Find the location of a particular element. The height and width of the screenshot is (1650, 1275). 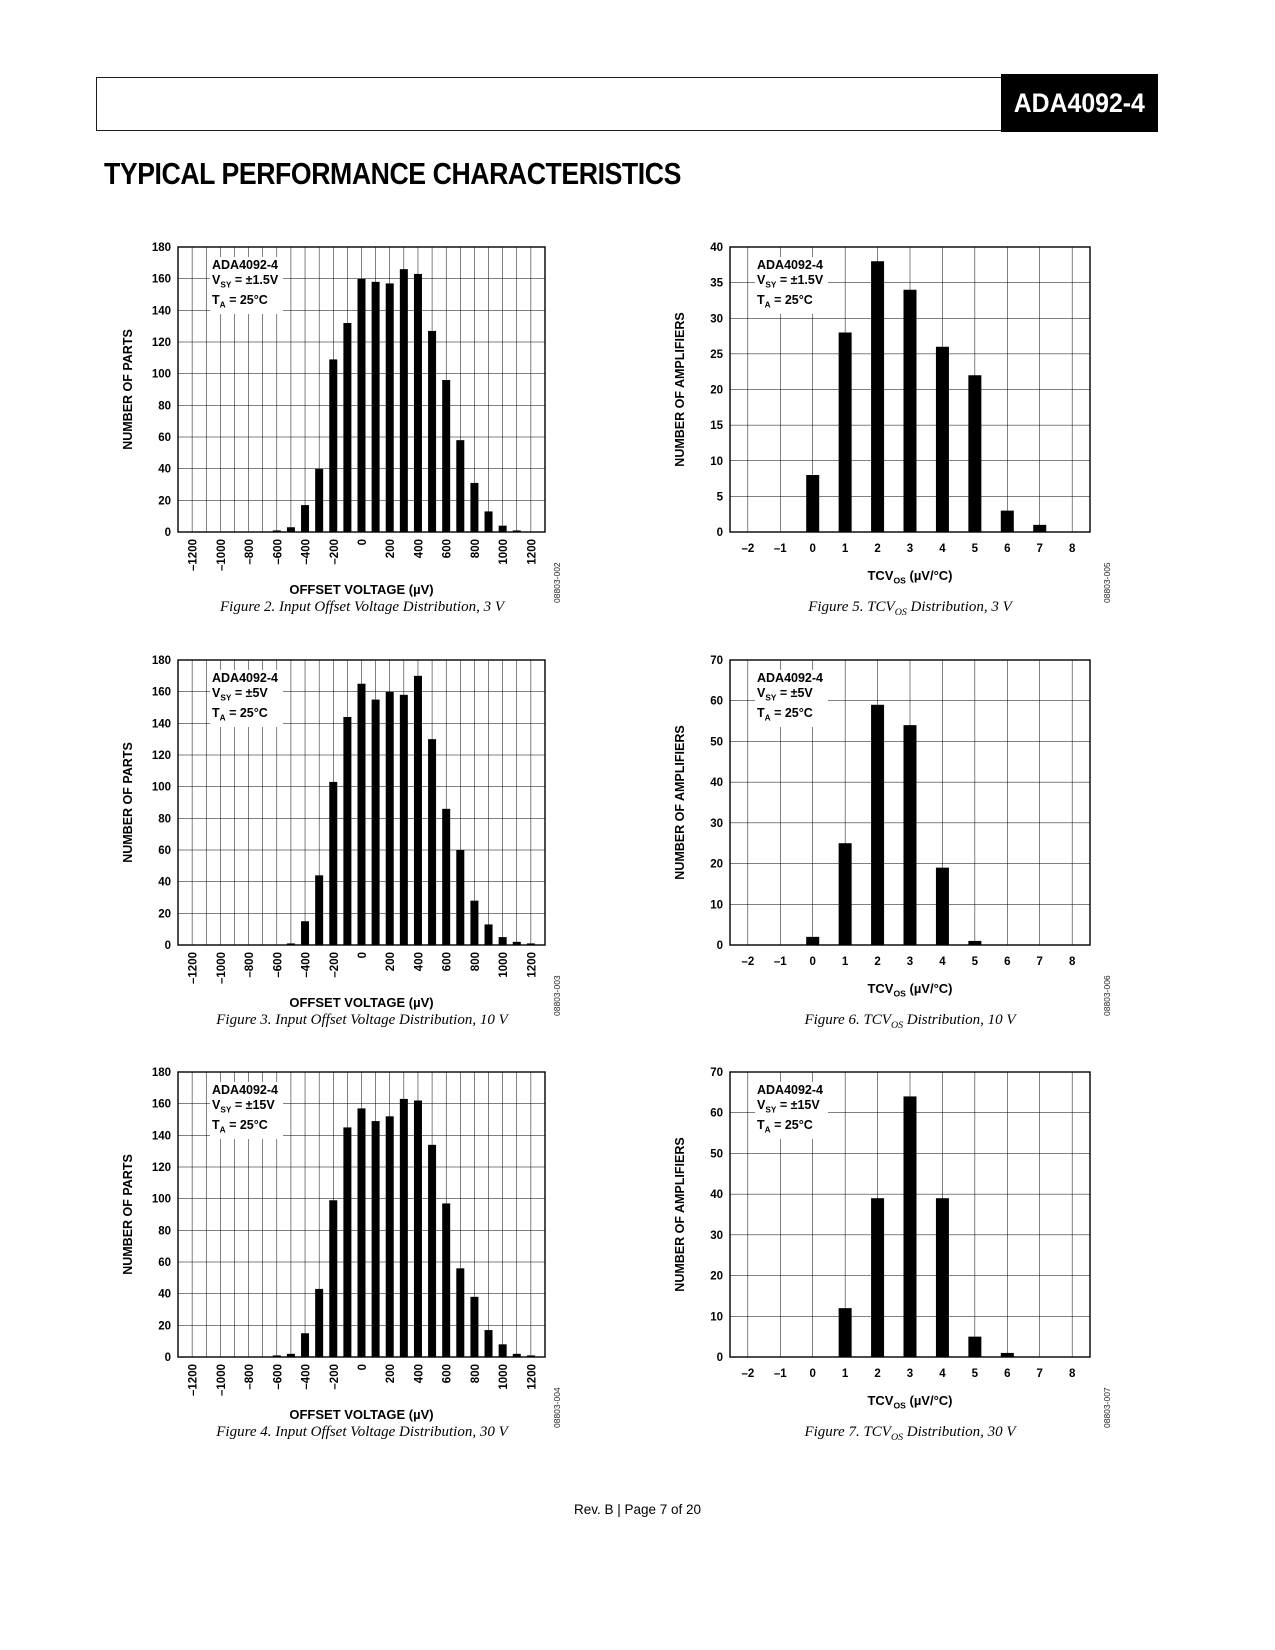

part-number-text: ADA4092-4 is located at coordinates (1079, 102).